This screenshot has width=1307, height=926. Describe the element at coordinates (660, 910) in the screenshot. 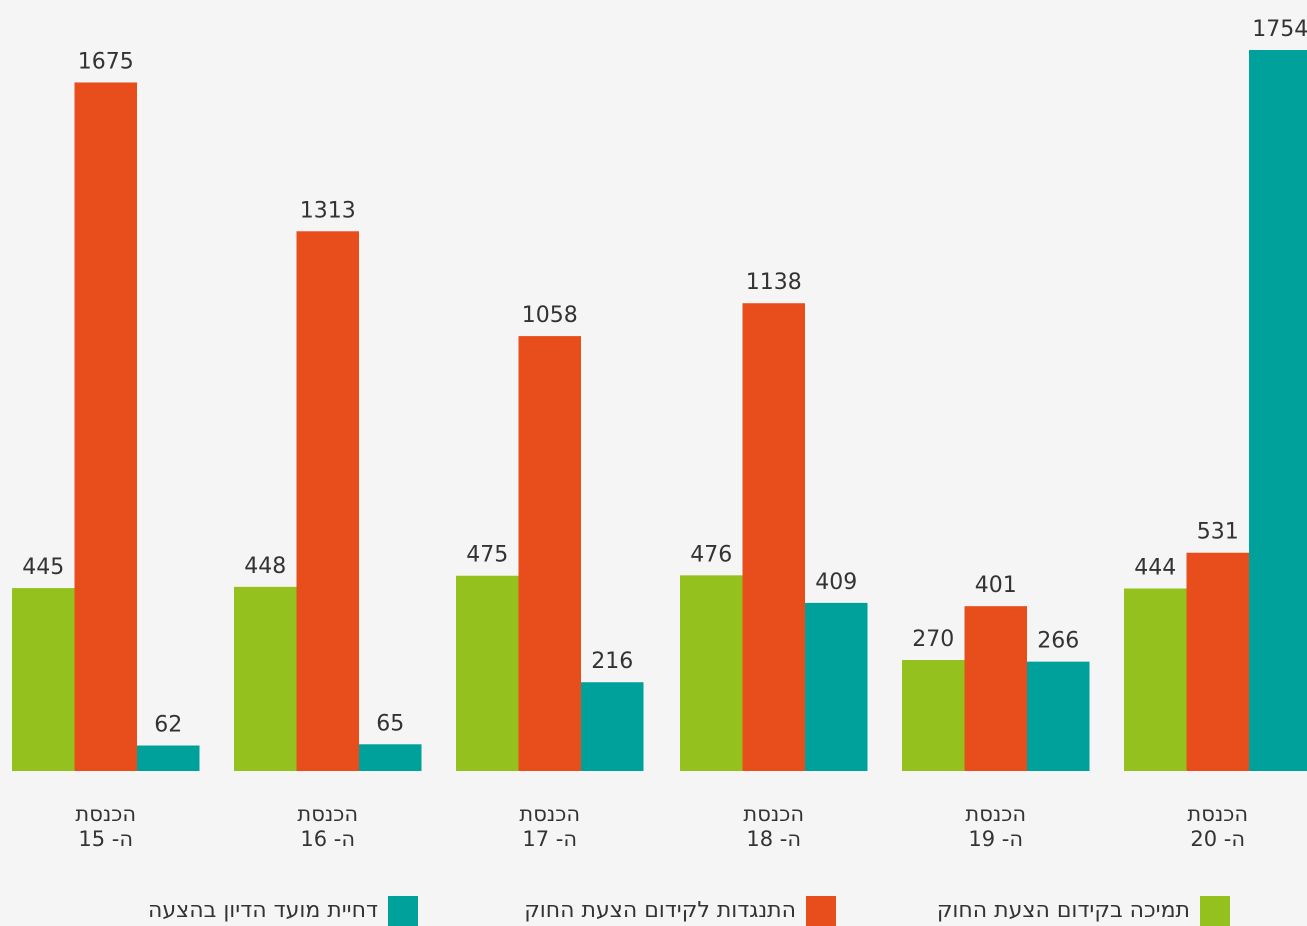

I see `legend-label-oppose: התנגדות לקידום הצעת החוק` at that location.